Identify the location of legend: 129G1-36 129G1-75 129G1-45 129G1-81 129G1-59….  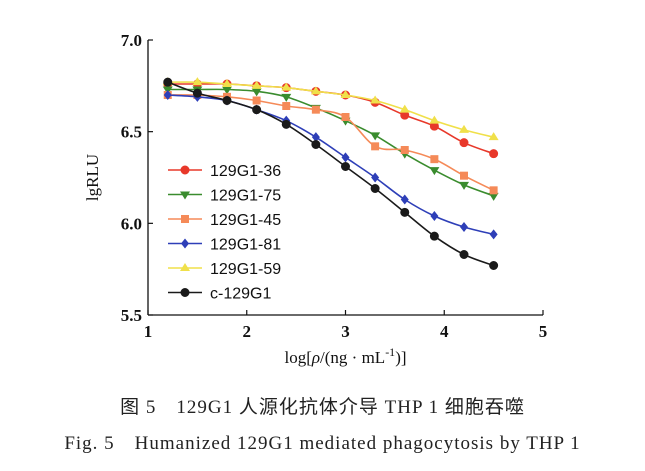
(224, 233).